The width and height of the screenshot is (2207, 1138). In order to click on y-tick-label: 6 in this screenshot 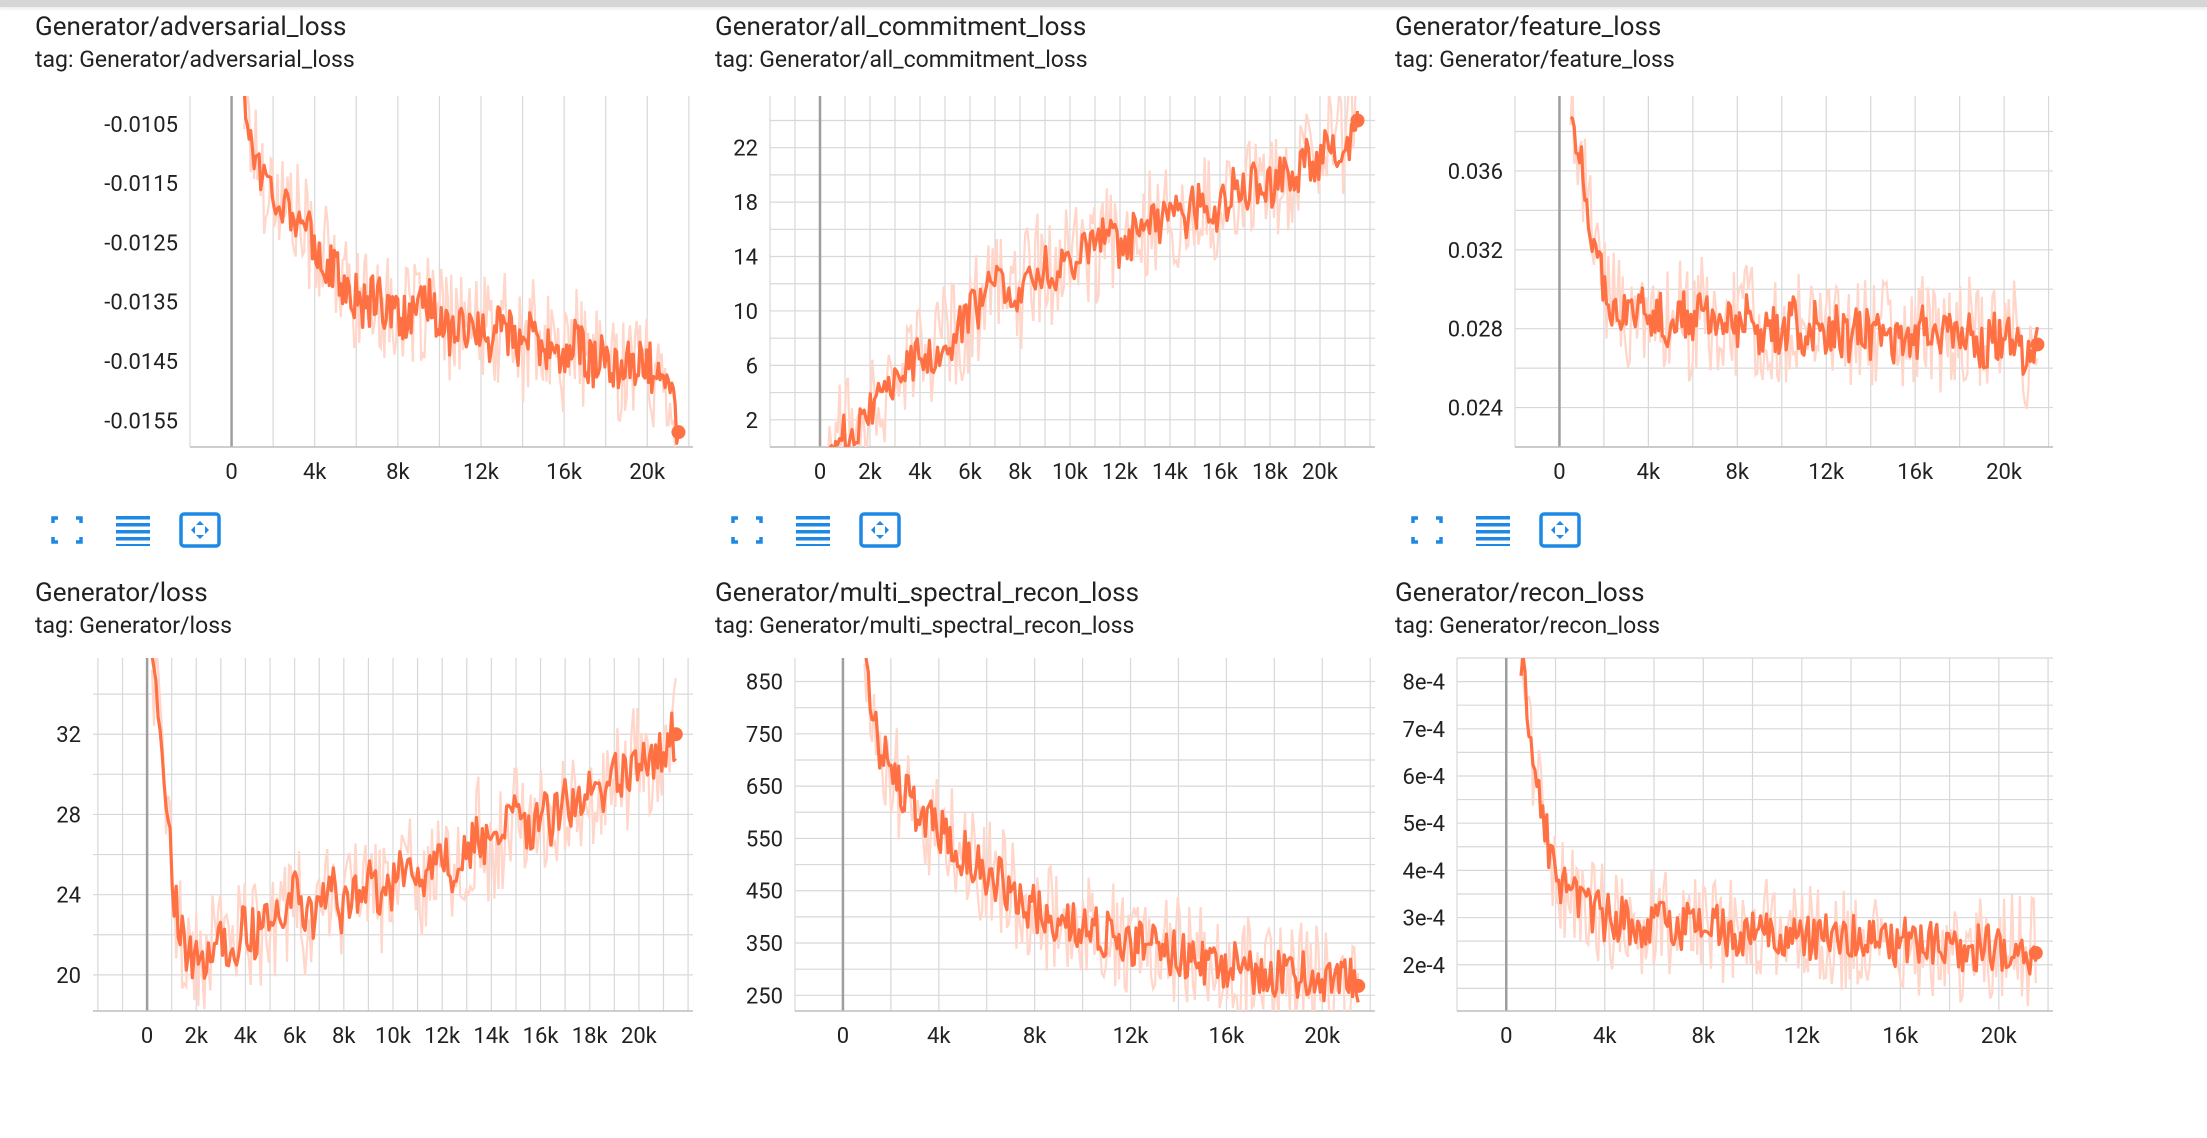, I will do `click(752, 366)`.